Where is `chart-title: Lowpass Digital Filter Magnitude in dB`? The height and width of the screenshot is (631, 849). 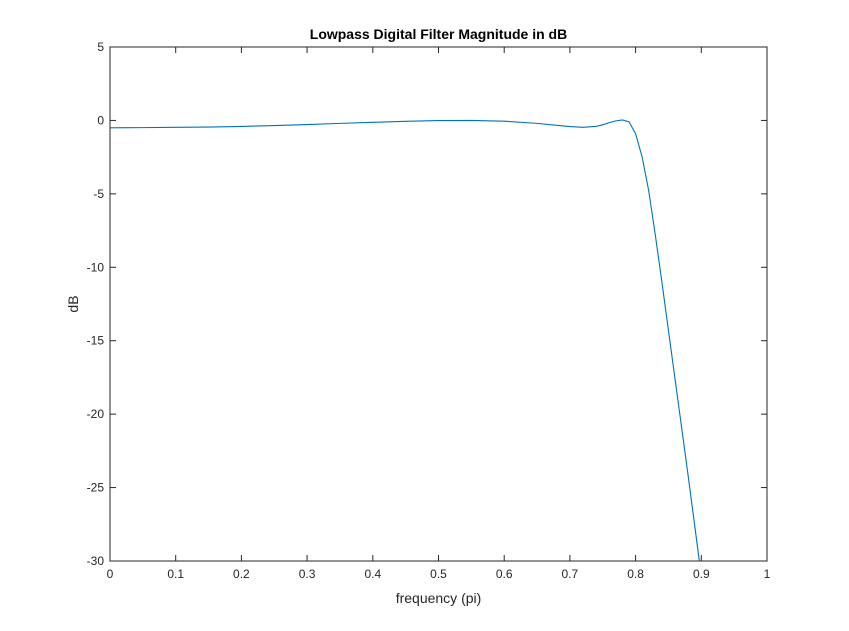
chart-title: Lowpass Digital Filter Magnitude in dB is located at coordinates (438, 34).